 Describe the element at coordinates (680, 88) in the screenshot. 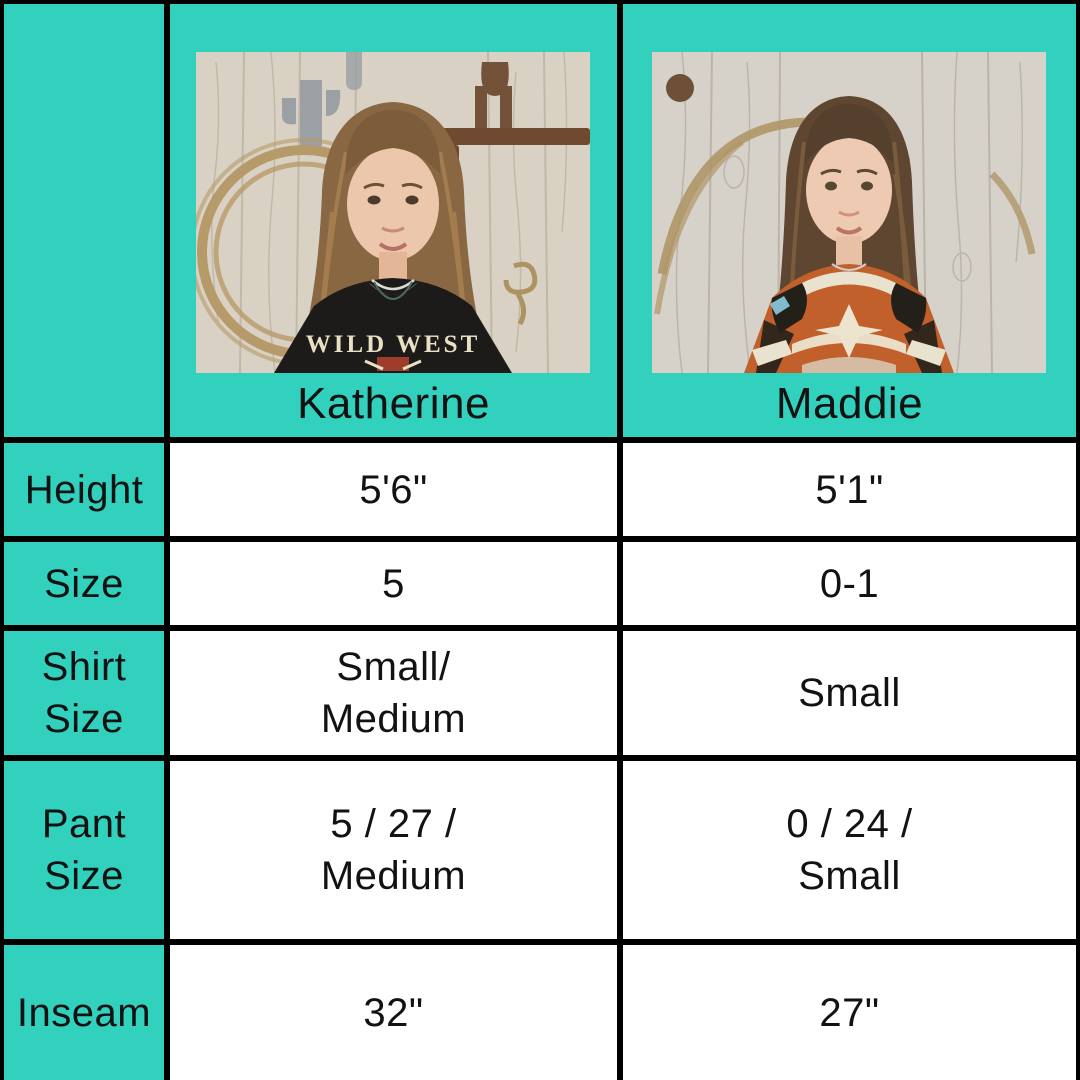

I see `wall-hook` at that location.